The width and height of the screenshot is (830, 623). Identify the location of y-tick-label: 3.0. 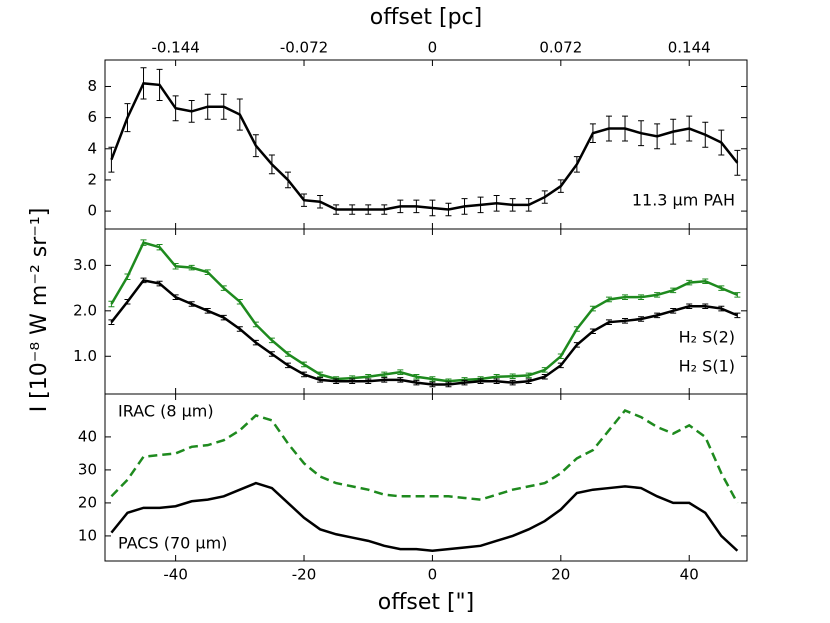
(85, 265).